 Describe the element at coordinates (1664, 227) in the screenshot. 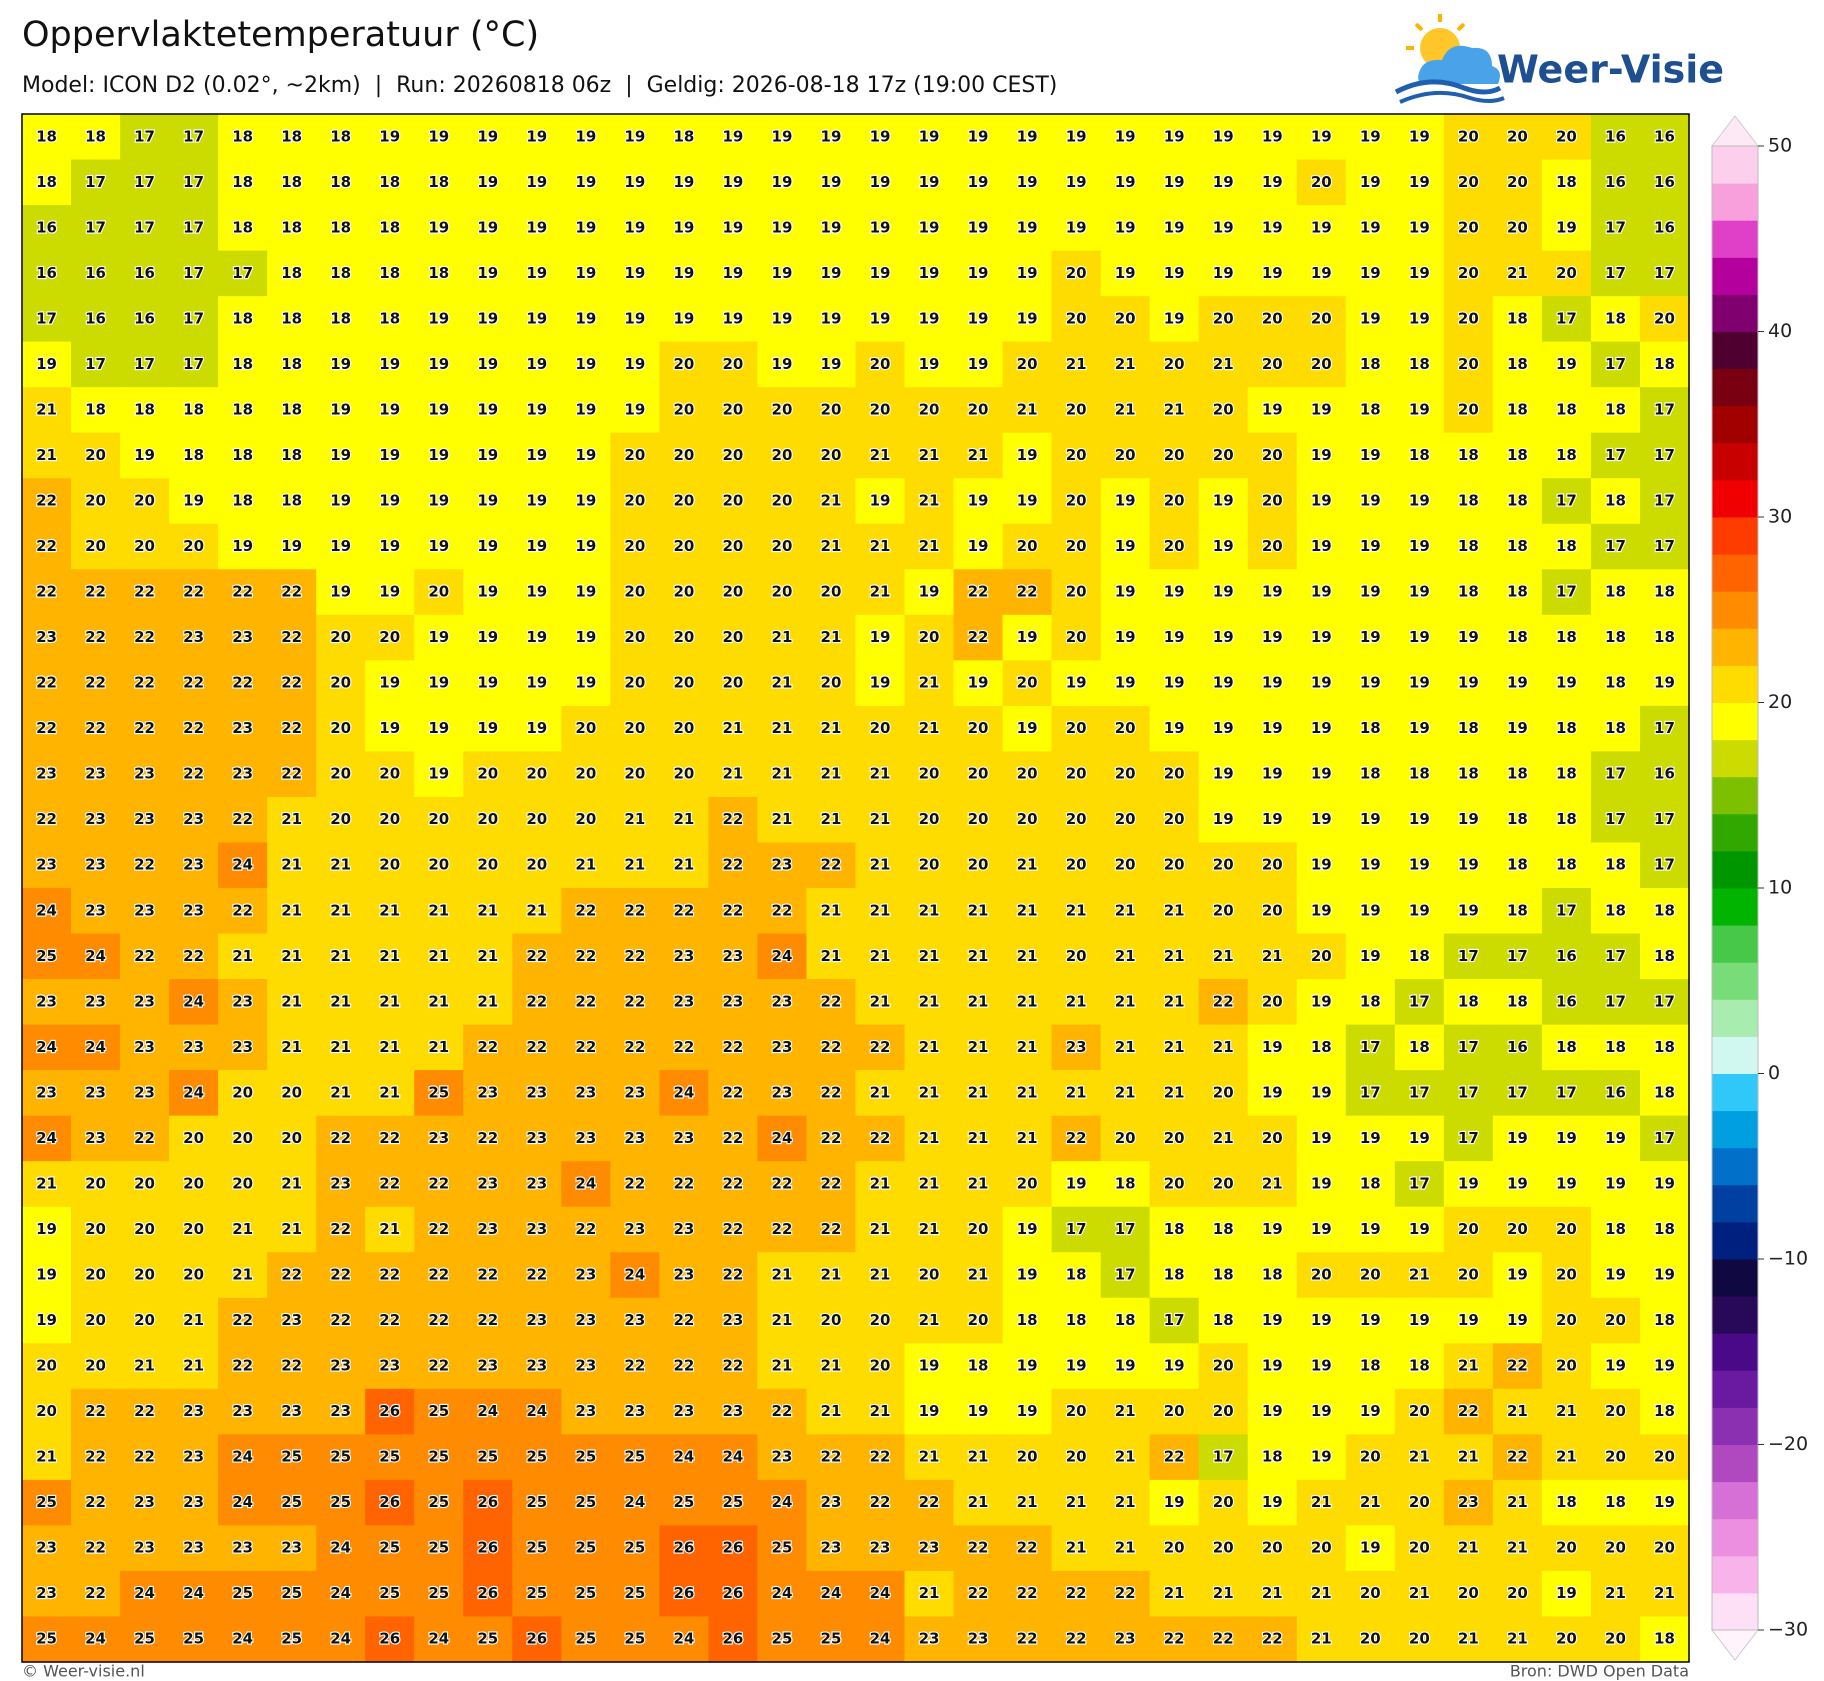

I see `temperature-label: 16` at that location.